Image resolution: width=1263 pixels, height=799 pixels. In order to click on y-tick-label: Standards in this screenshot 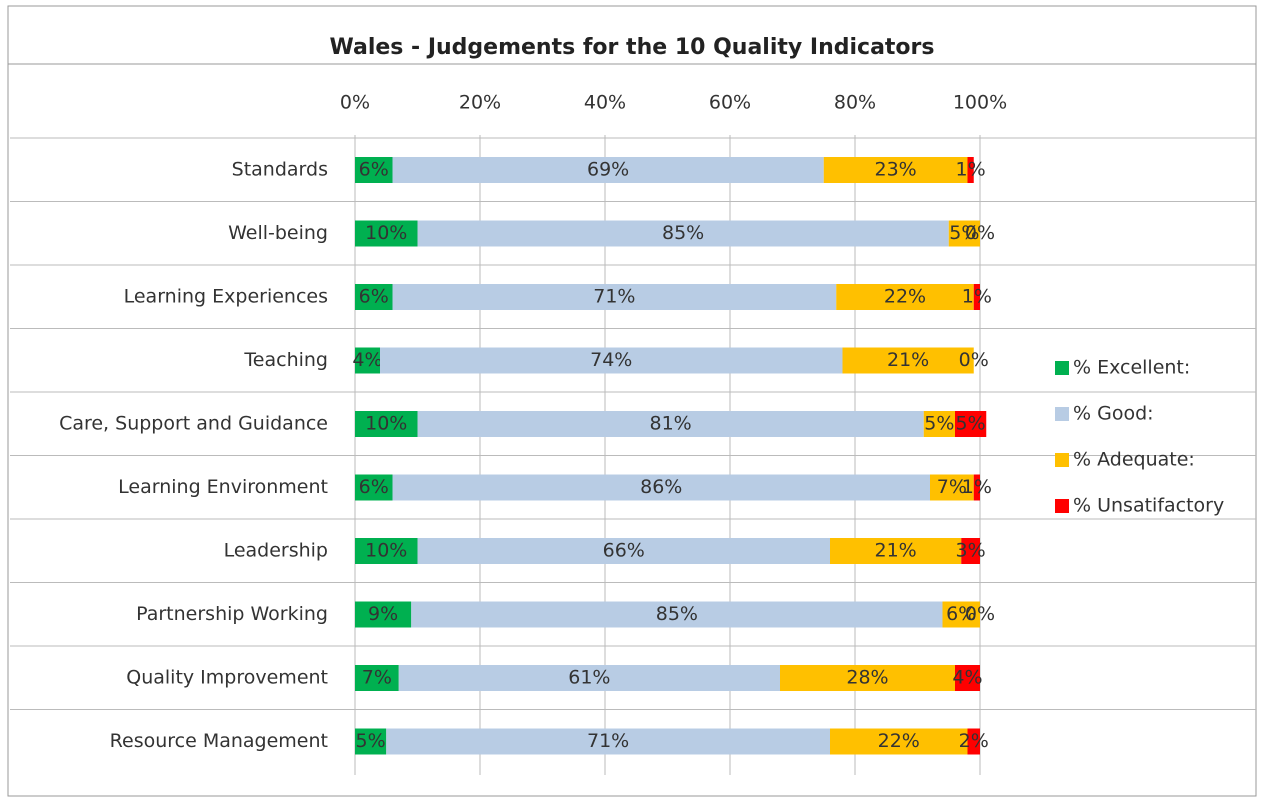, I will do `click(280, 170)`.